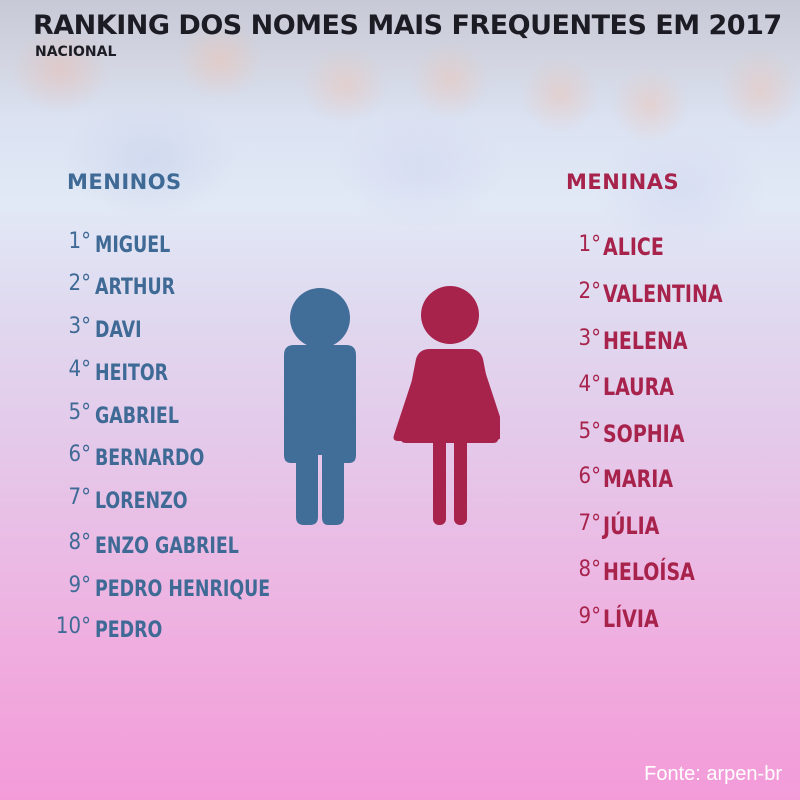 The width and height of the screenshot is (800, 800). What do you see at coordinates (150, 458) in the screenshot?
I see `name-label: BERNARDO` at bounding box center [150, 458].